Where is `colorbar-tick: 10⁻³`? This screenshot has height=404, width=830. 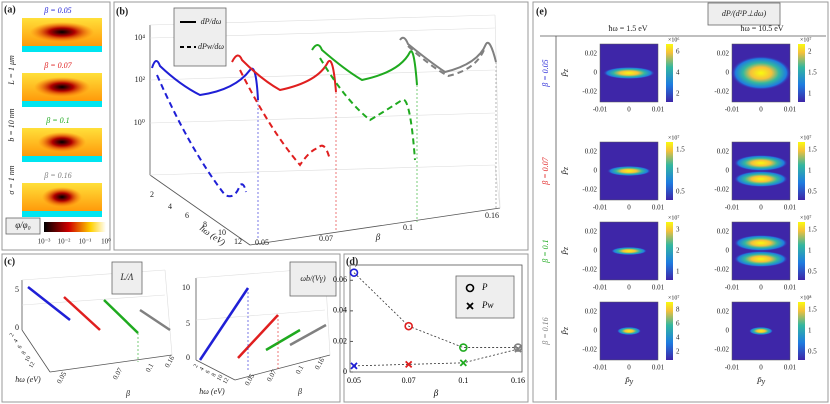 colorbar-tick: 10⁻³ is located at coordinates (44, 242).